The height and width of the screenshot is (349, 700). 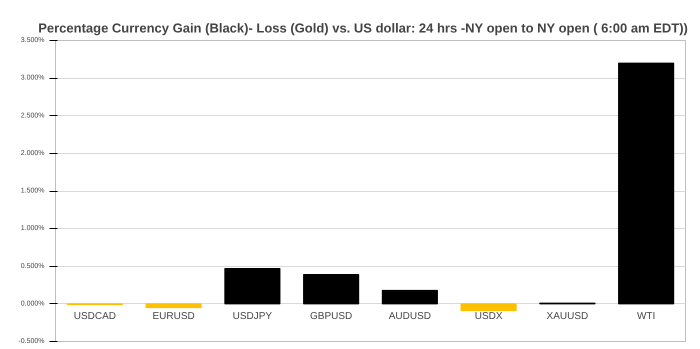 I want to click on x-tick-label: USDCAD, so click(x=95, y=316).